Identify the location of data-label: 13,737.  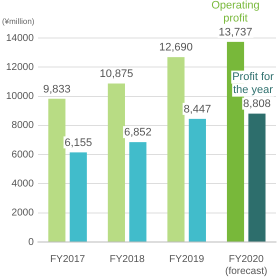
(235, 32).